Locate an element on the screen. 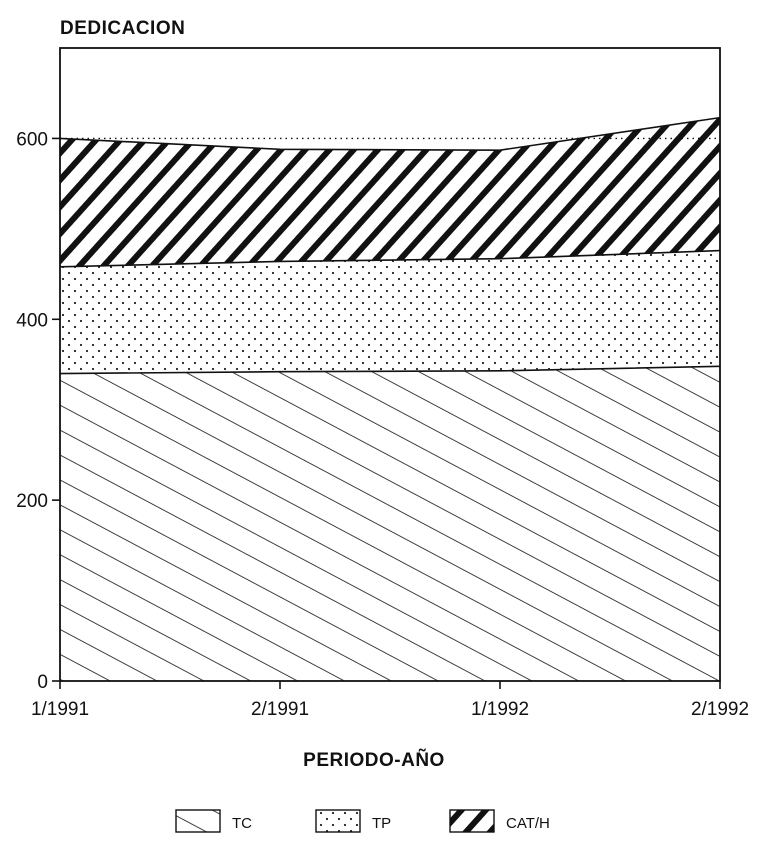 The image size is (758, 841). legend-swatch-tc is located at coordinates (198, 821).